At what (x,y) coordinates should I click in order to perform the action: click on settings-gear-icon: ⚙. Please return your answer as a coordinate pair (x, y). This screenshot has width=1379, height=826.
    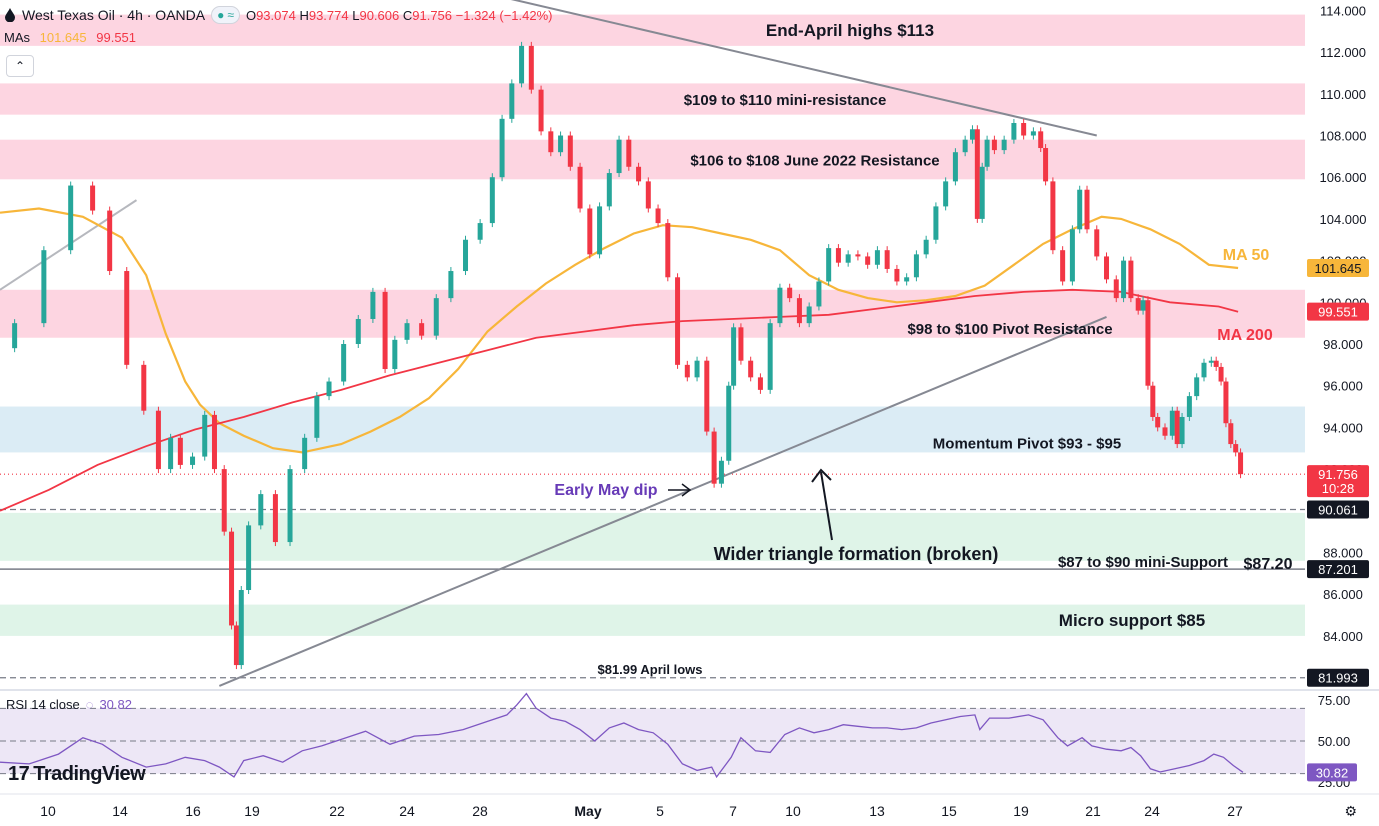
    Looking at the image, I should click on (1350, 811).